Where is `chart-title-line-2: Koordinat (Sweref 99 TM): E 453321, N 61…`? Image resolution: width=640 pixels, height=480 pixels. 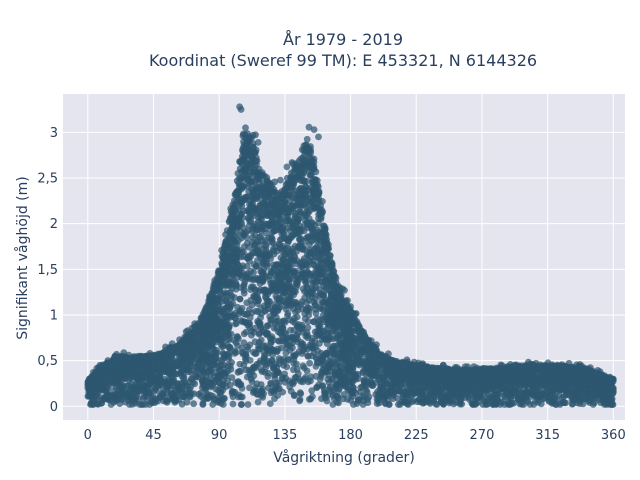
chart-title-line-2: Koordinat (Sweref 99 TM): E 453321, N 61… is located at coordinates (343, 60).